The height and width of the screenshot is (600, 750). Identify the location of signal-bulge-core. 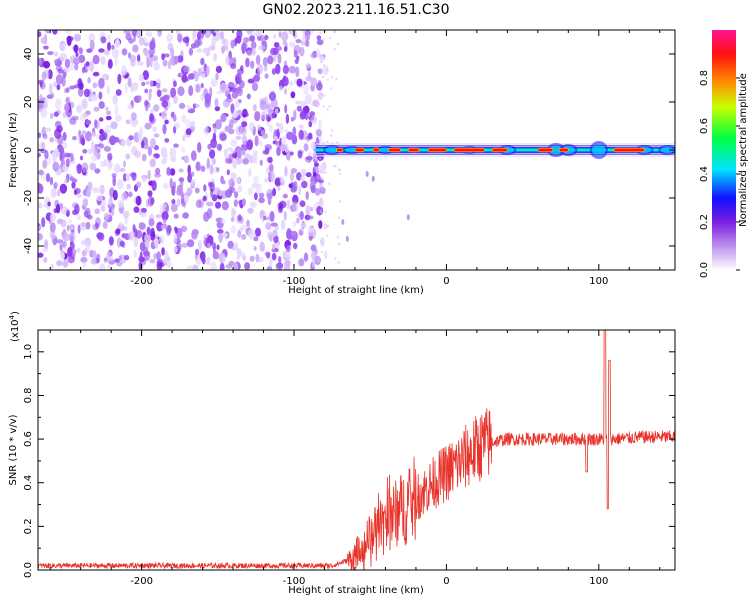
(667, 150).